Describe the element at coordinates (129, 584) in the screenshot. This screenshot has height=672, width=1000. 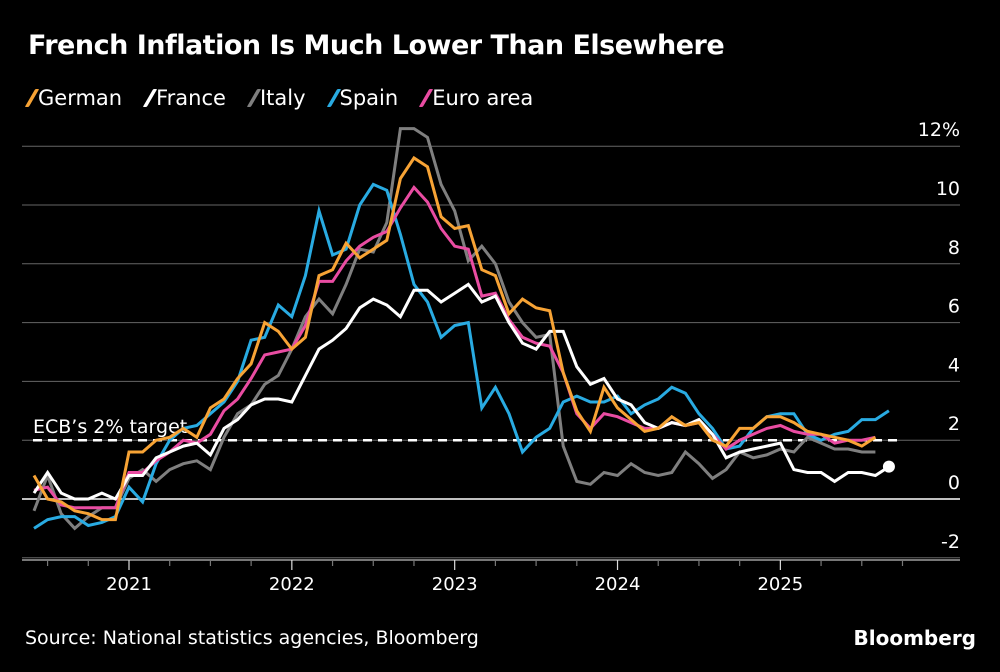
I see `x-tick-label: 2021` at that location.